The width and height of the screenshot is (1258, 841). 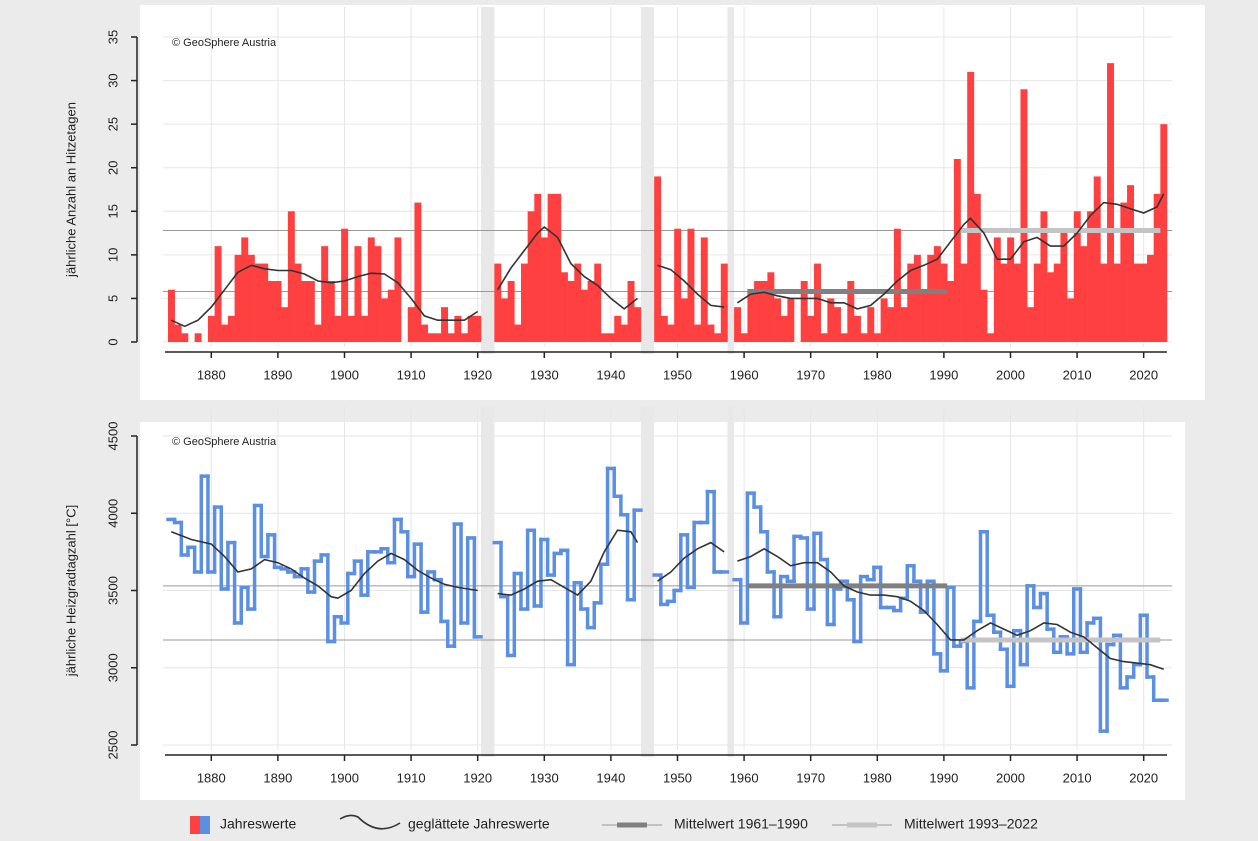 What do you see at coordinates (224, 43) in the screenshot?
I see `copyright: © GeoSphere Austria` at bounding box center [224, 43].